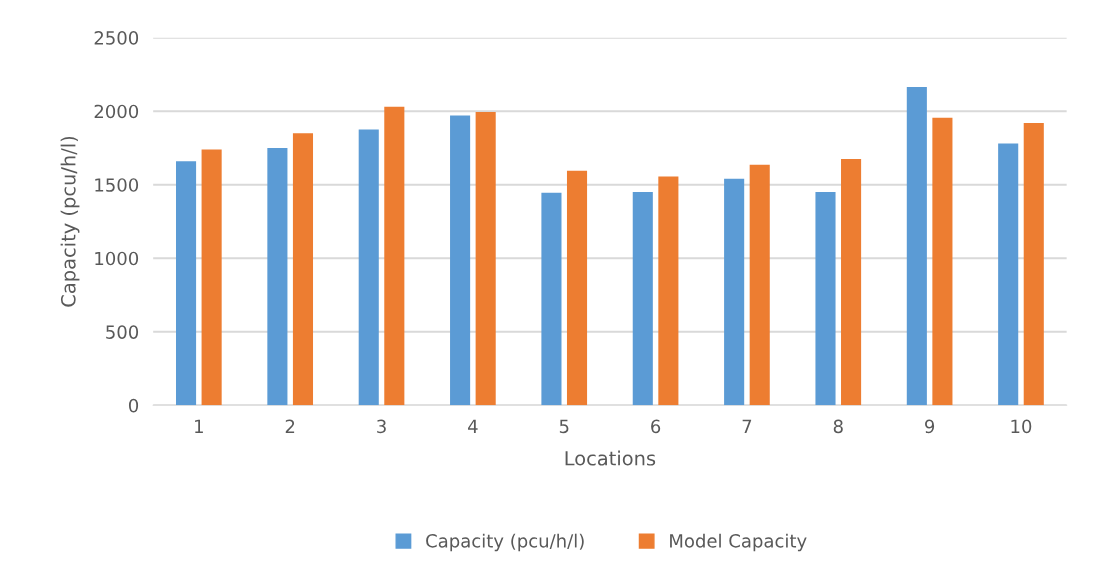 This screenshot has height=579, width=1094. I want to click on legend-label: Model Capacity, so click(738, 542).